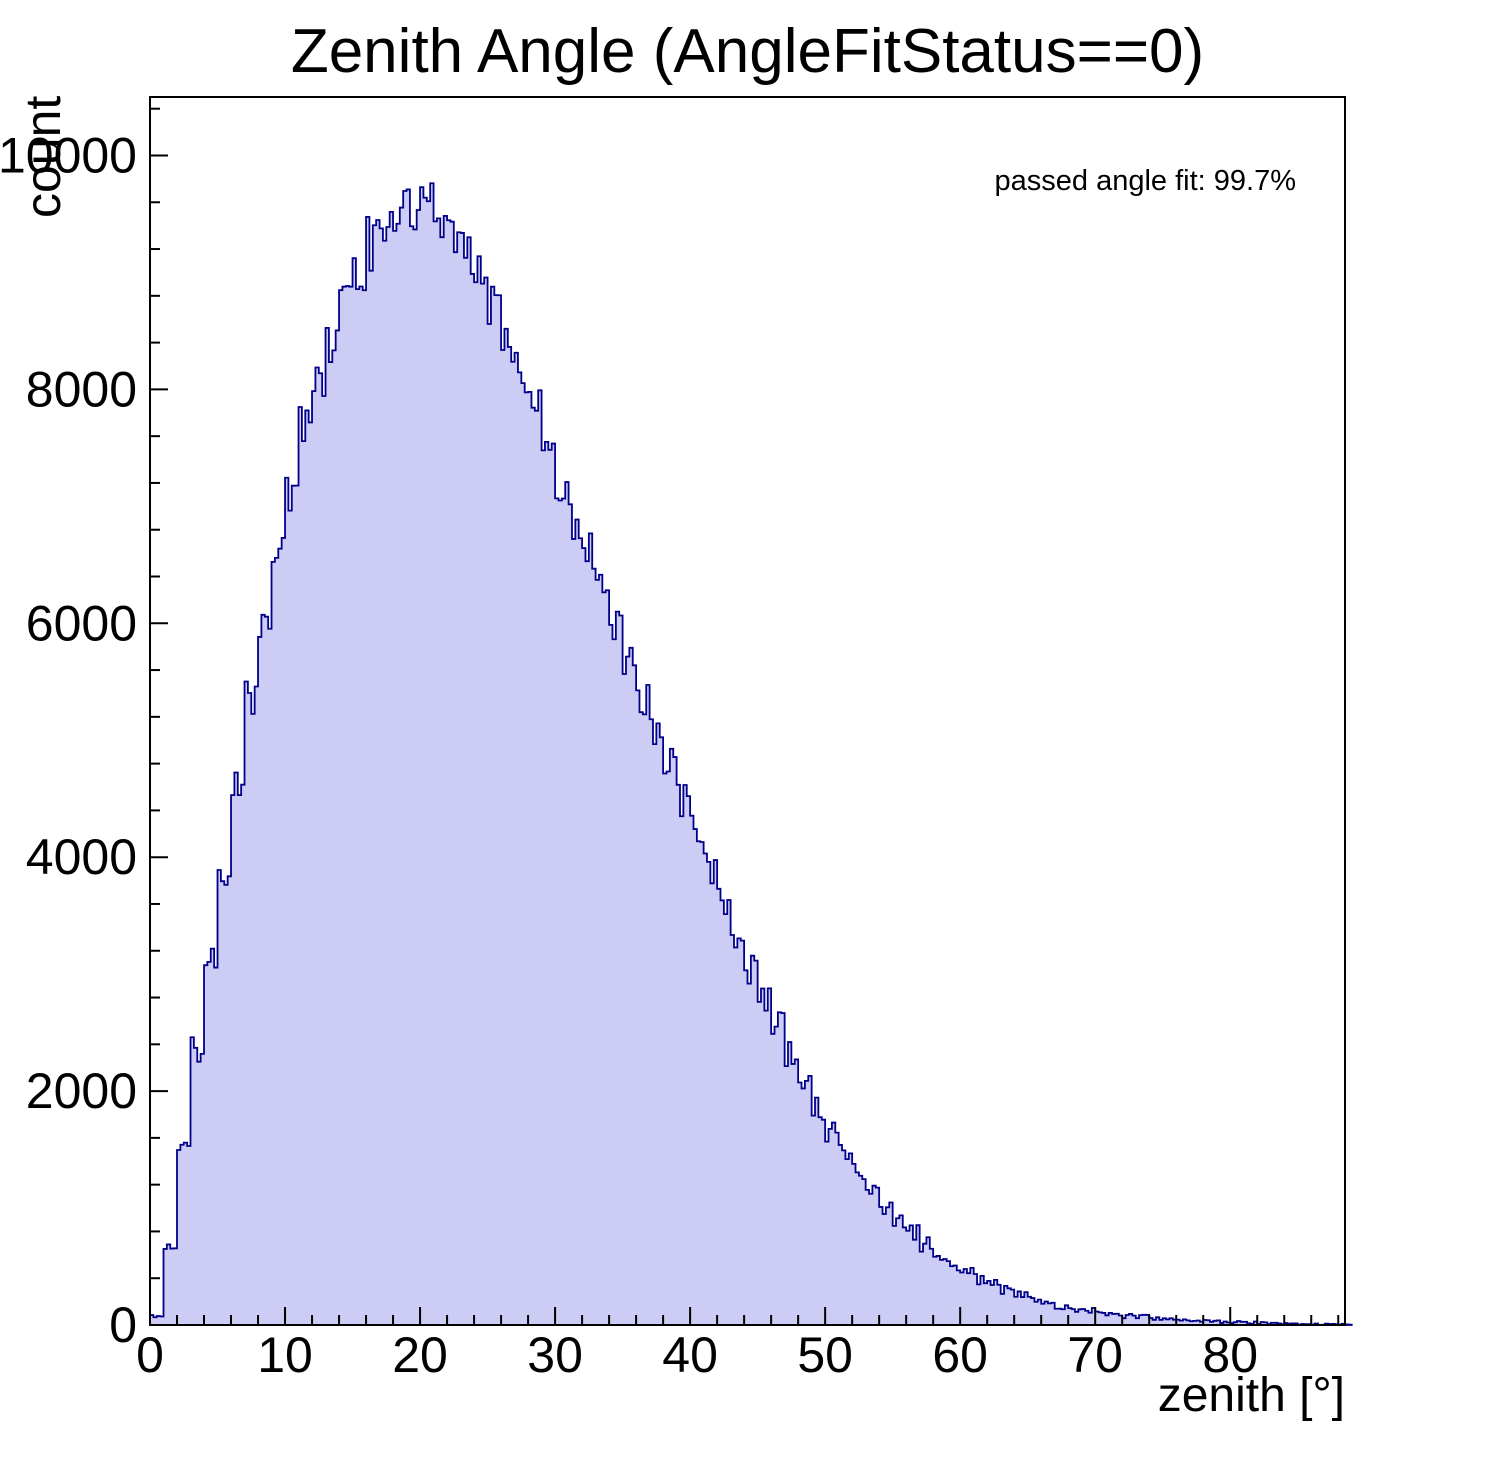 This screenshot has height=1472, width=1496. What do you see at coordinates (690, 1355) in the screenshot?
I see `x-tick-label: 40` at bounding box center [690, 1355].